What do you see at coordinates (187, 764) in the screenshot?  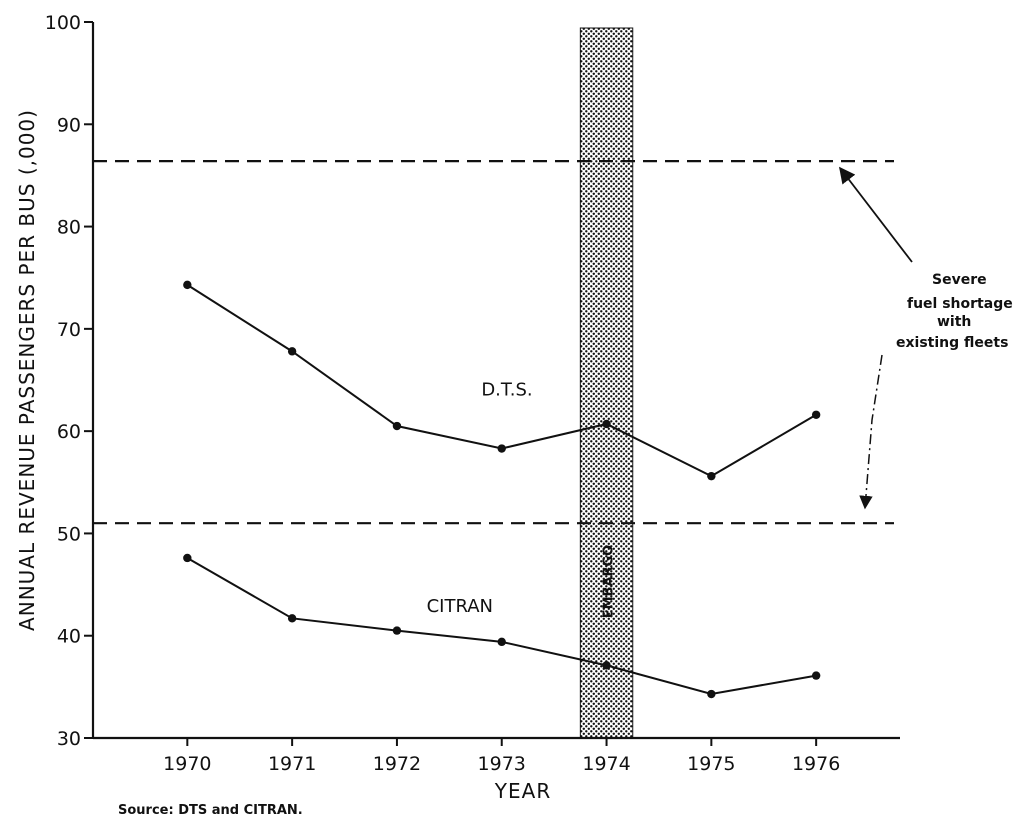 I see `x-tick-label: 1970` at bounding box center [187, 764].